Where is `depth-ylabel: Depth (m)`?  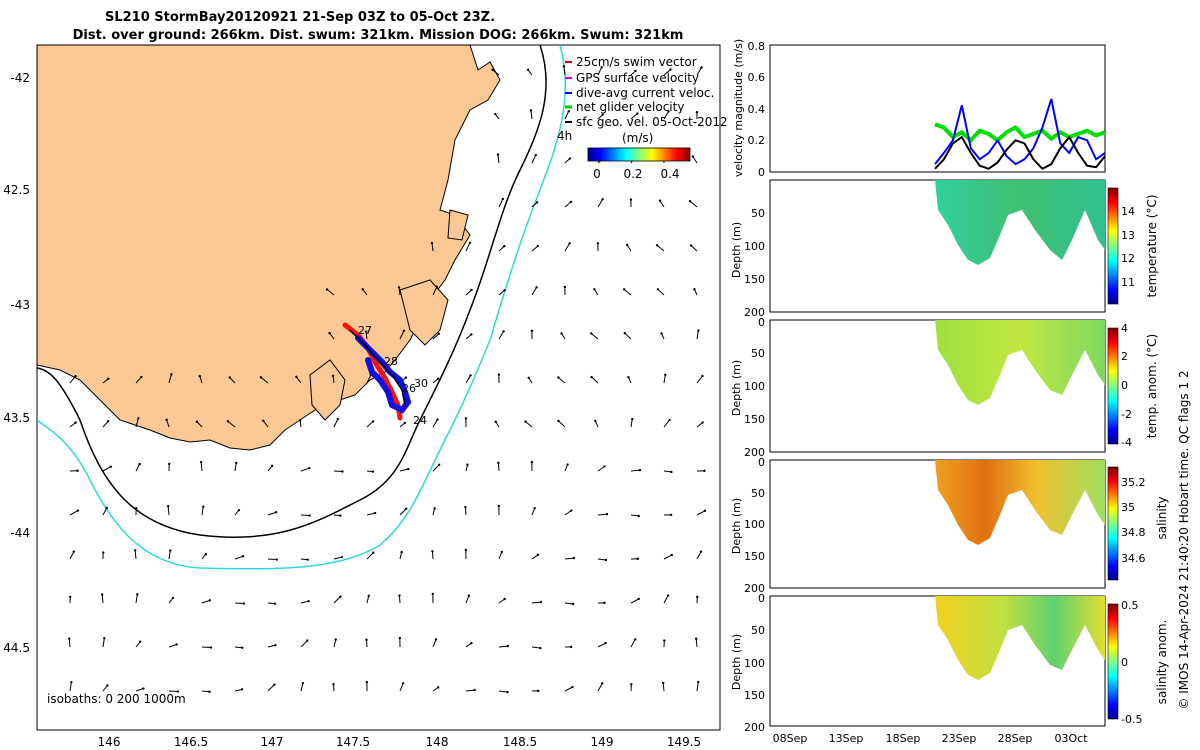
depth-ylabel: Depth (m) is located at coordinates (736, 388).